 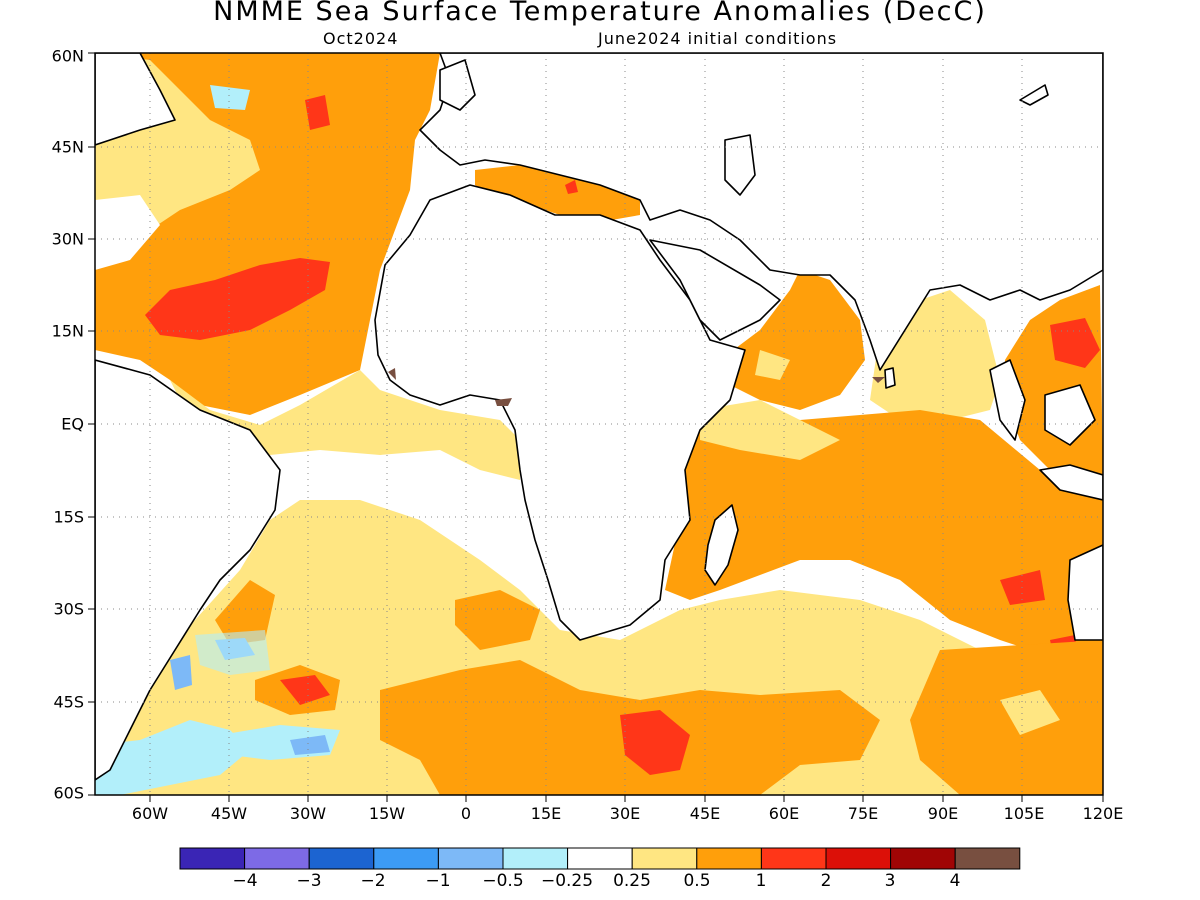 I want to click on colorbar-label: −2, so click(x=373, y=881).